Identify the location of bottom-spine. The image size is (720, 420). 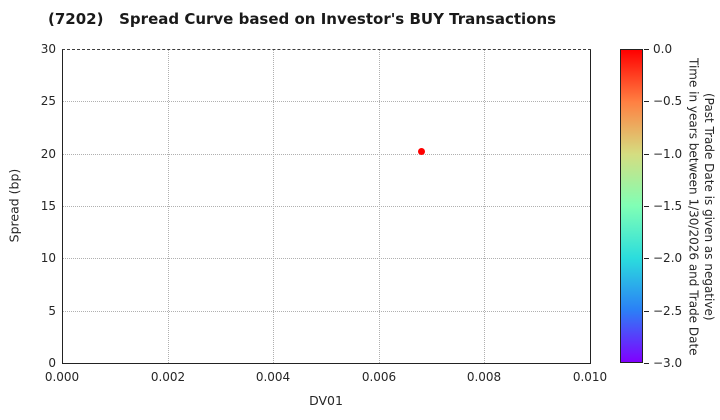
(326, 363).